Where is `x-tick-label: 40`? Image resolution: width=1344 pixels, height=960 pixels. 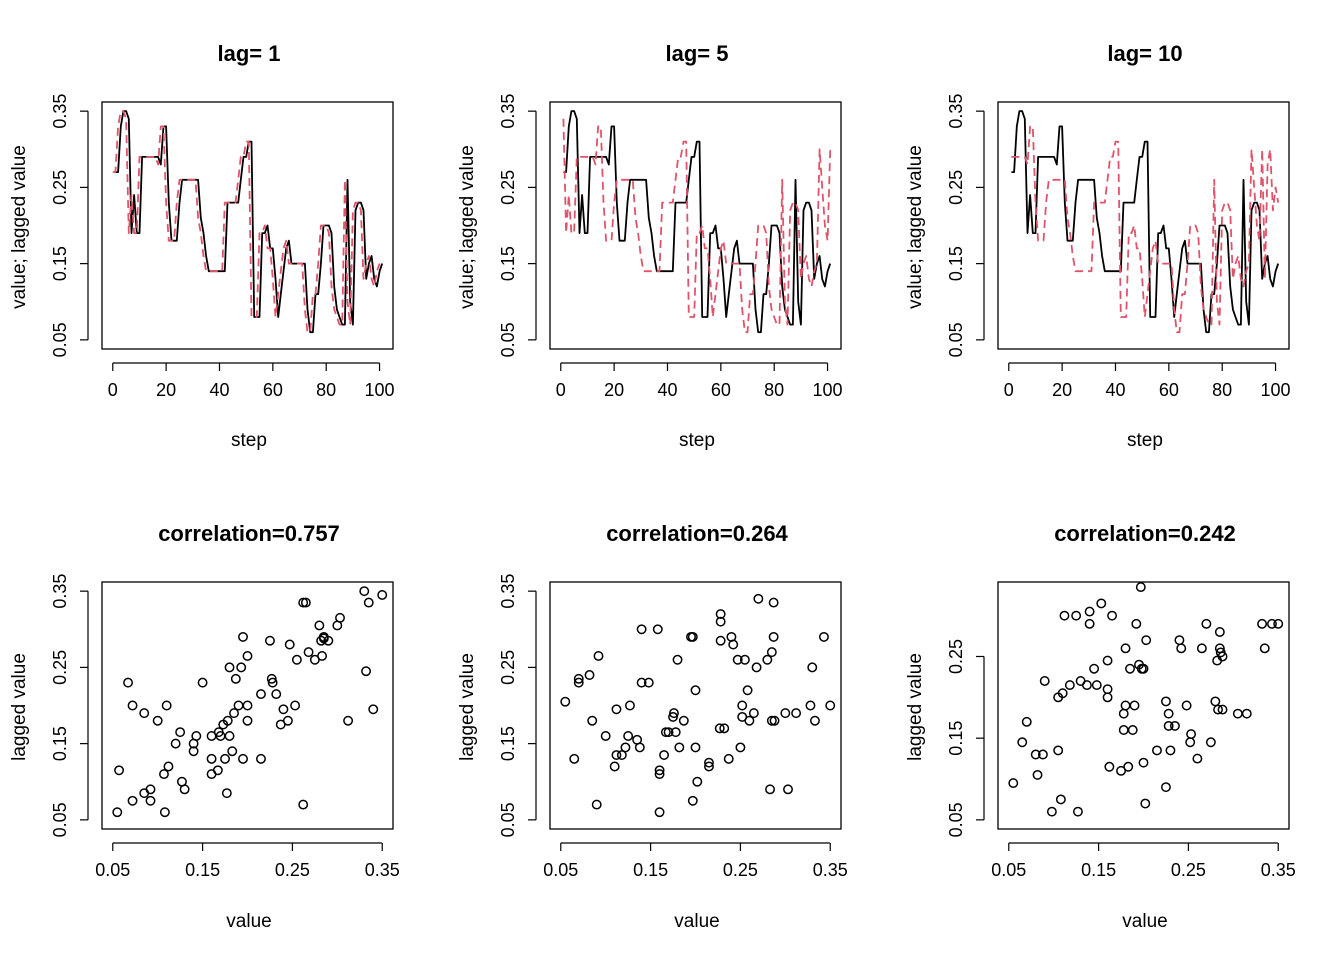
x-tick-label: 40 is located at coordinates (1115, 390).